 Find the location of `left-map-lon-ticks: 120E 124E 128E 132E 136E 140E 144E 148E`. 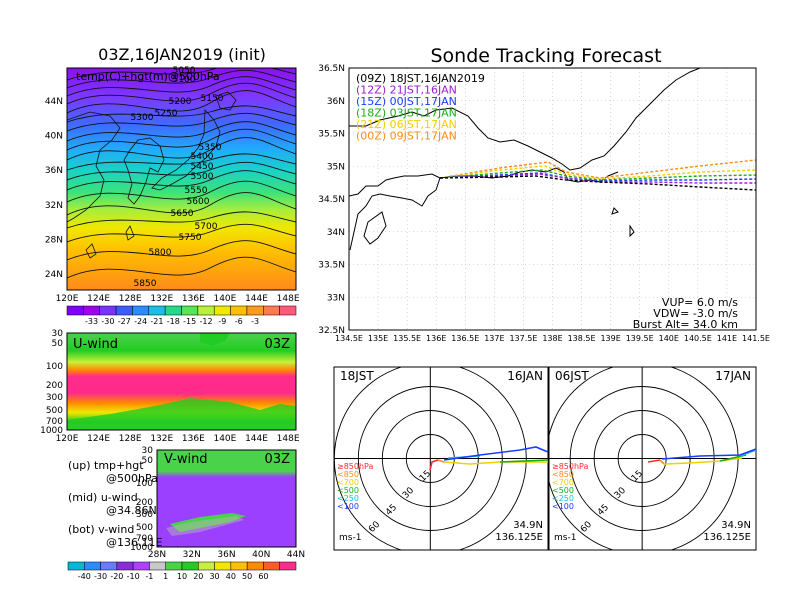

left-map-lon-ticks: 120E 124E 128E 132E 136E 140E 144E 148E is located at coordinates (178, 299).